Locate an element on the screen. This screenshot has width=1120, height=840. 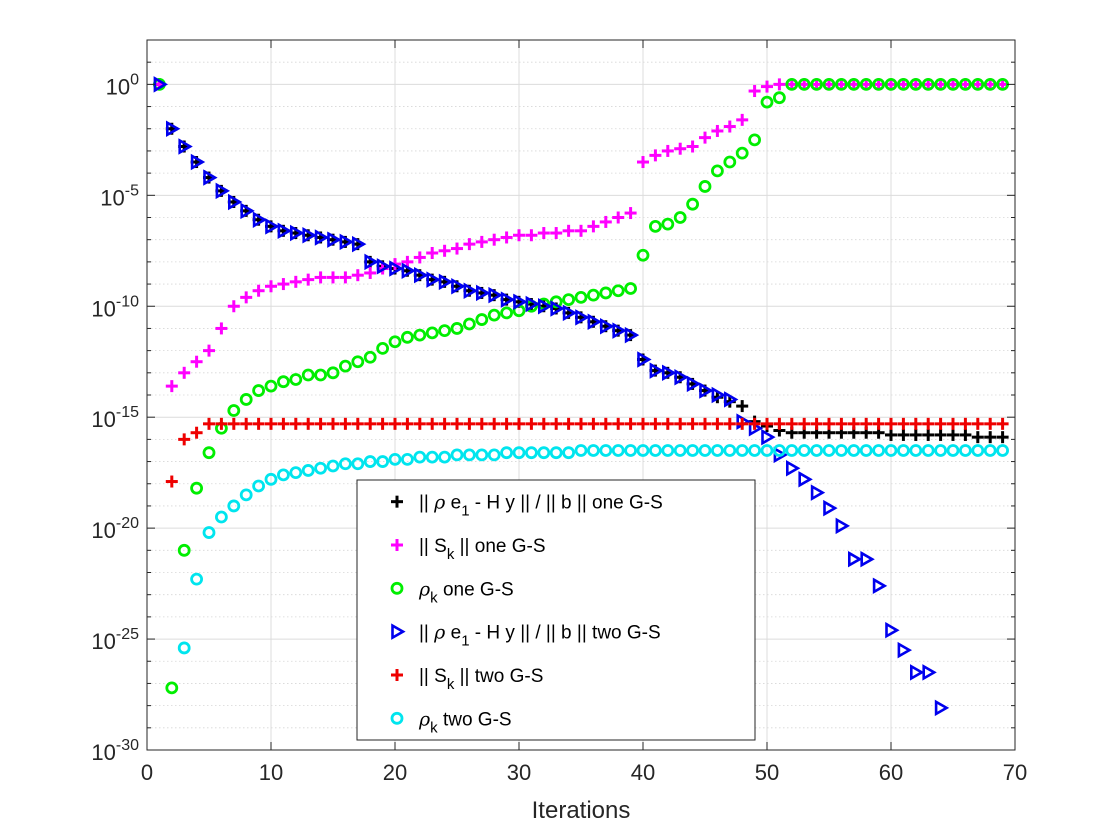
x-tick-label: 60 is located at coordinates (891, 772).